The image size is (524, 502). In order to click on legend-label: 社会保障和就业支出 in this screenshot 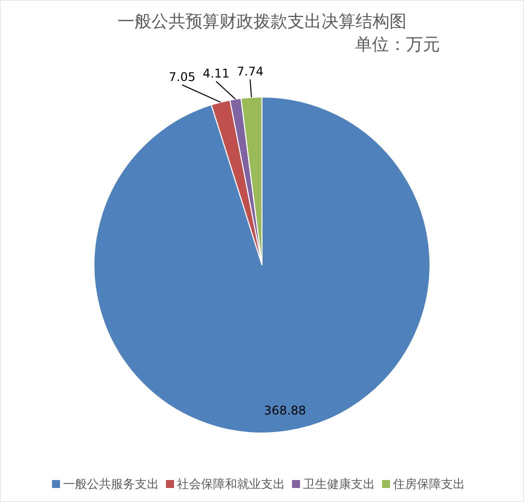, I will do `click(231, 484)`.